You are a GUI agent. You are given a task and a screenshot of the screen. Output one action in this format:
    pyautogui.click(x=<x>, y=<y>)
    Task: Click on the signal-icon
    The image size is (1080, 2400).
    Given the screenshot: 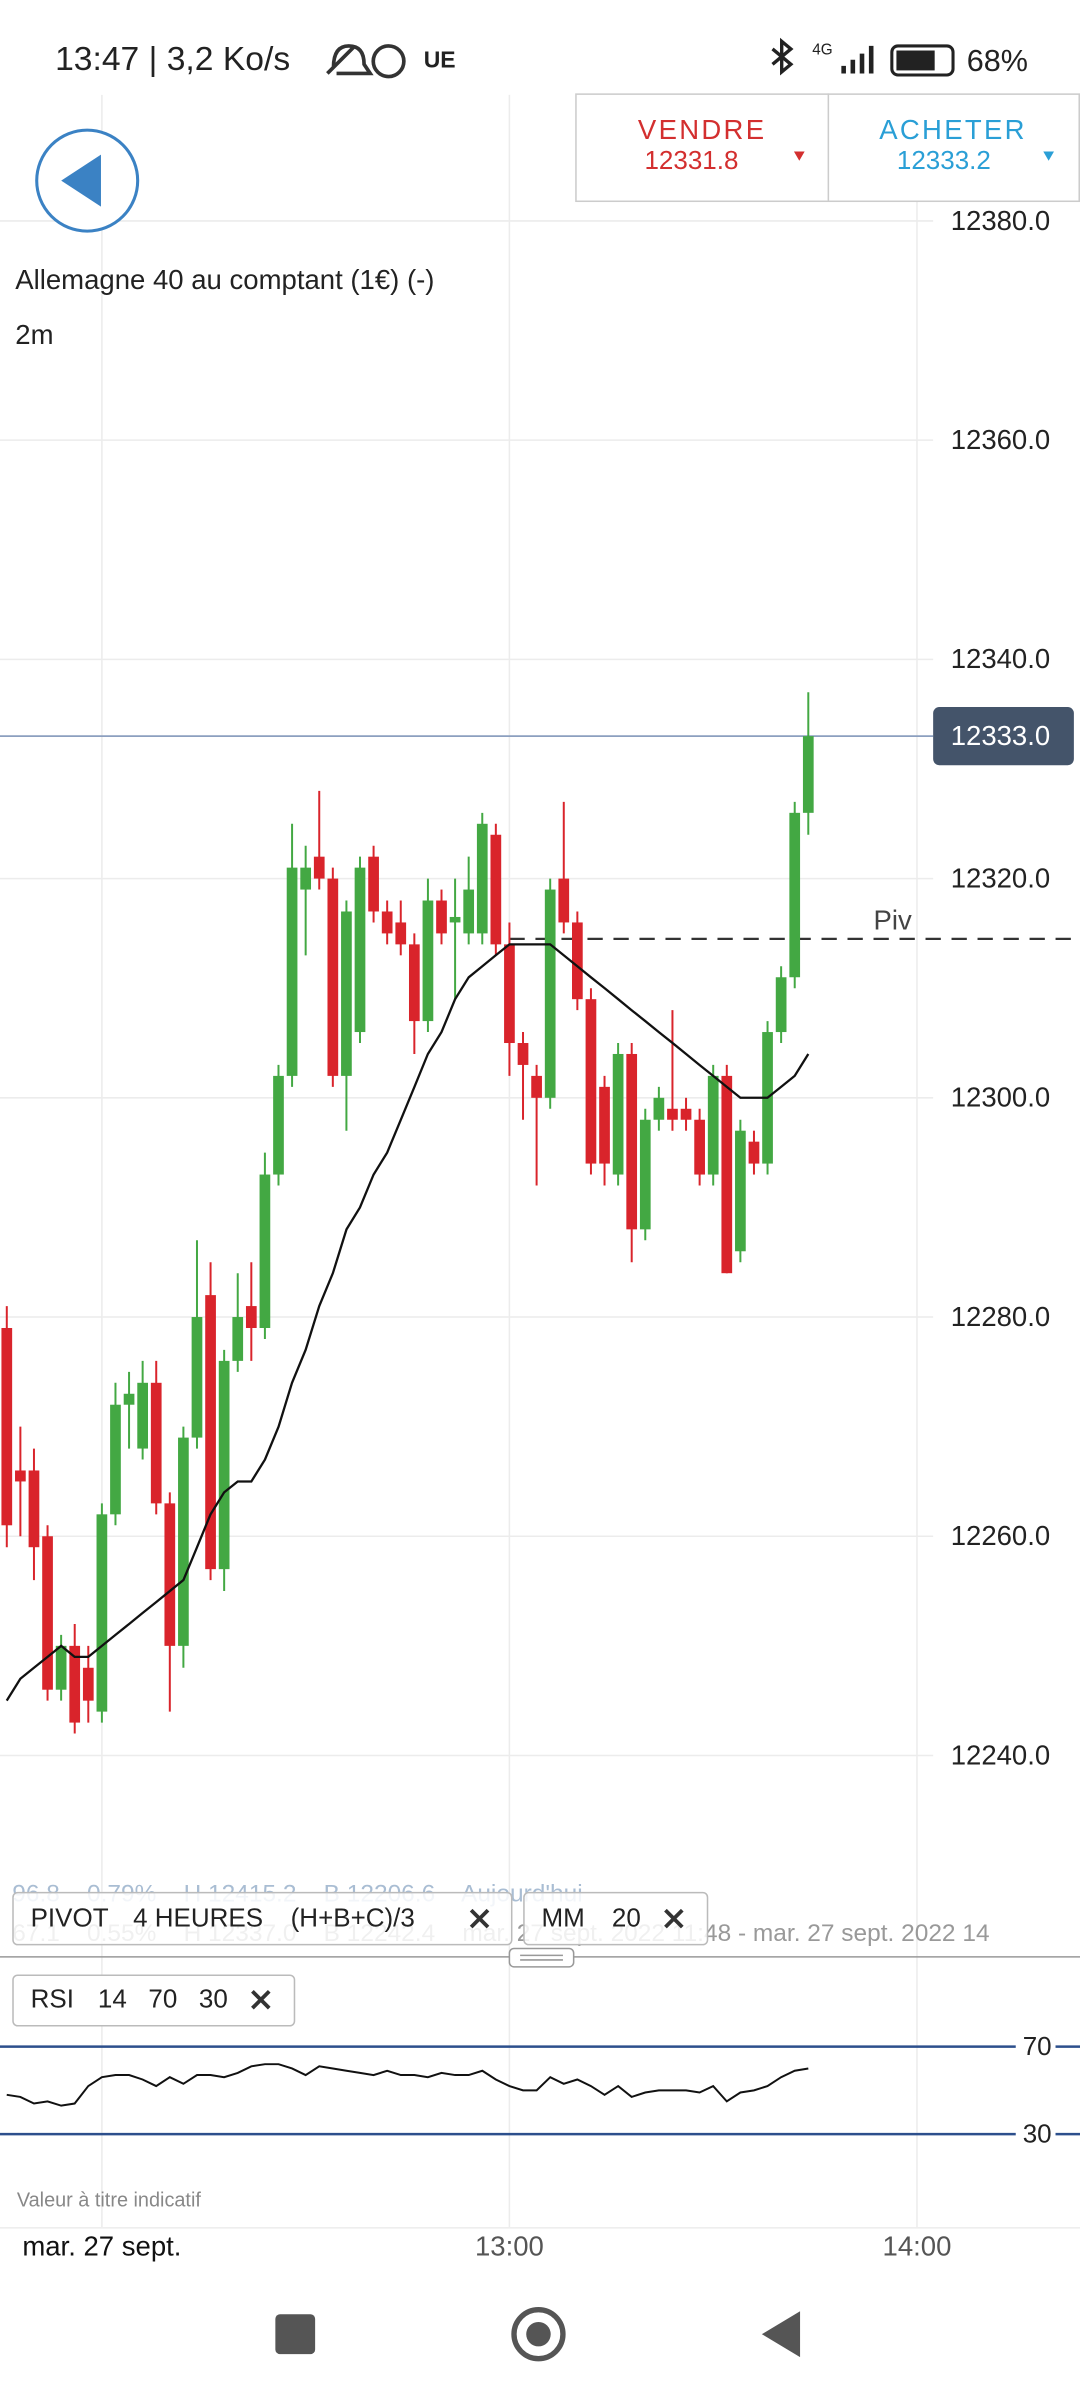 What is the action you would take?
    pyautogui.click(x=857, y=59)
    